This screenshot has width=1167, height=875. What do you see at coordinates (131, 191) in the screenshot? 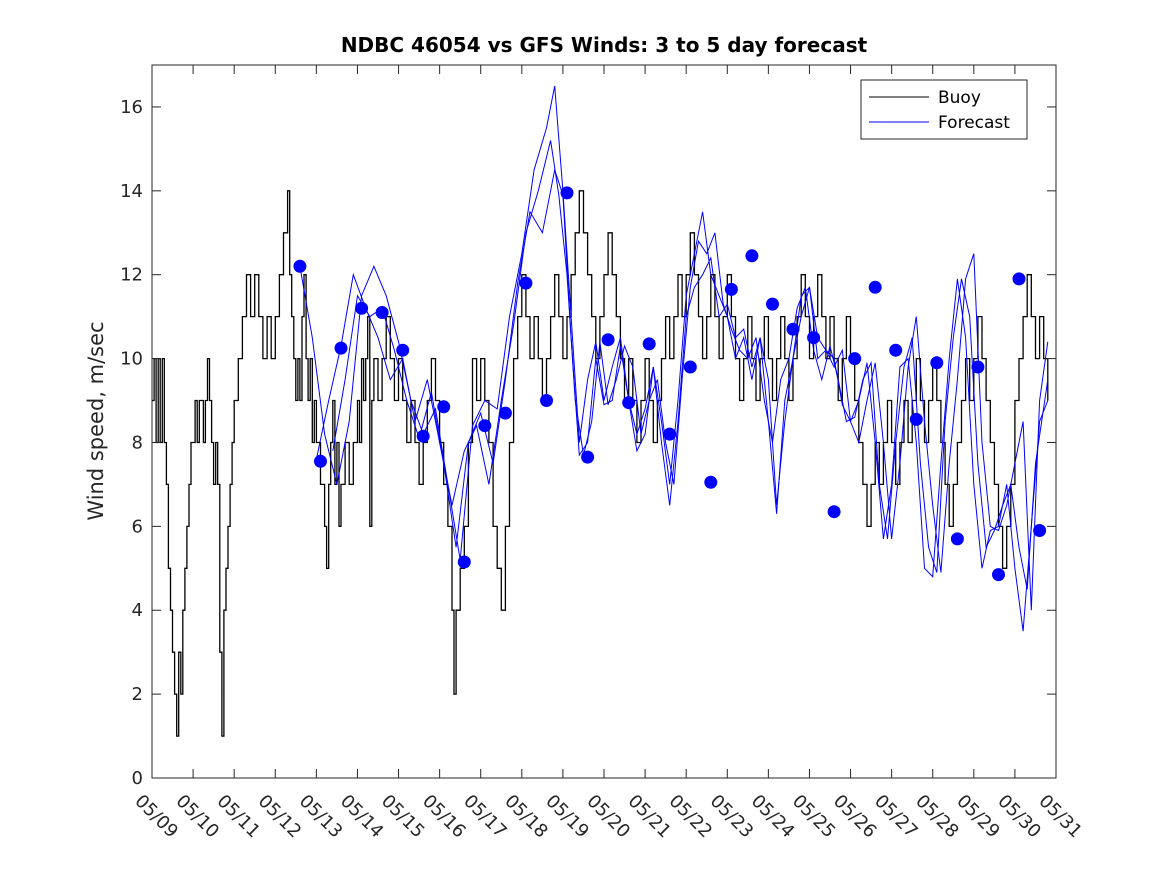
I see `y-tick-label: 14` at bounding box center [131, 191].